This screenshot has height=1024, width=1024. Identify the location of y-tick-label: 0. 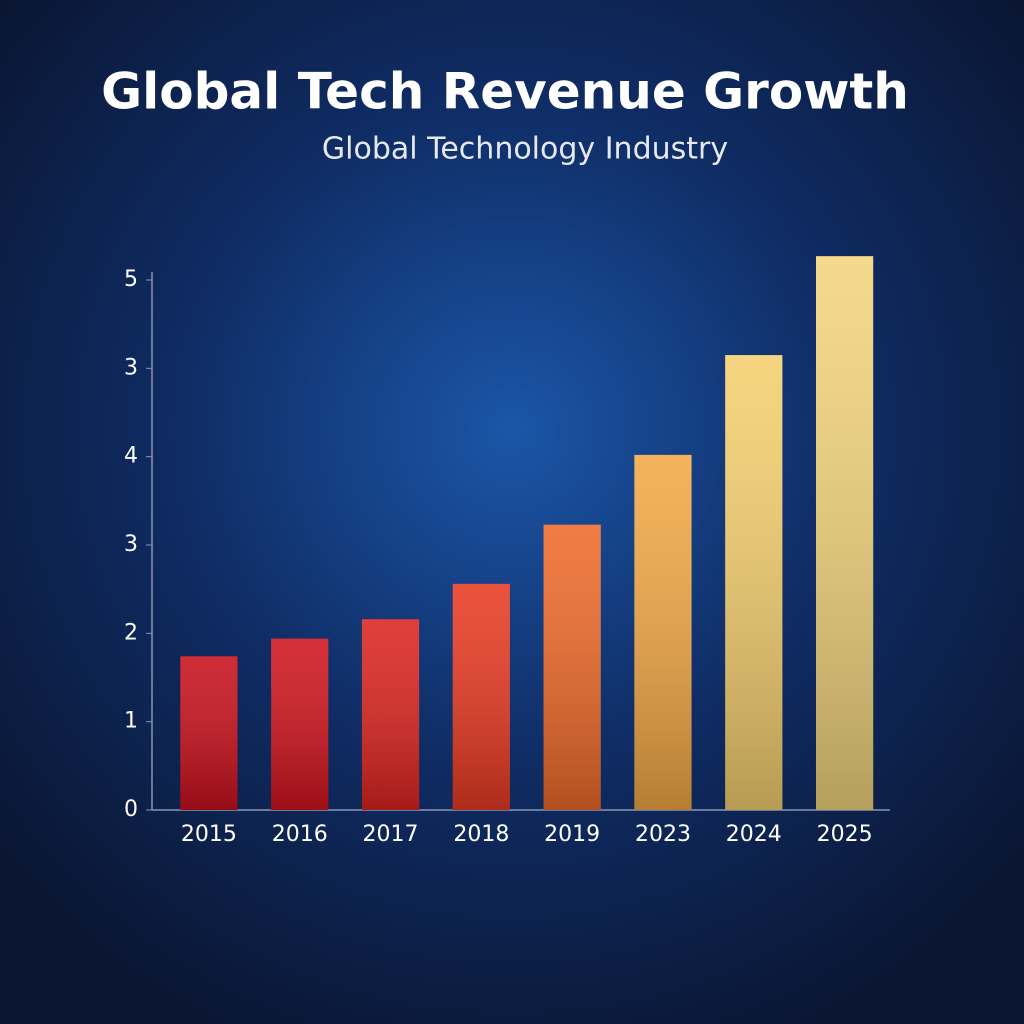
(131, 809).